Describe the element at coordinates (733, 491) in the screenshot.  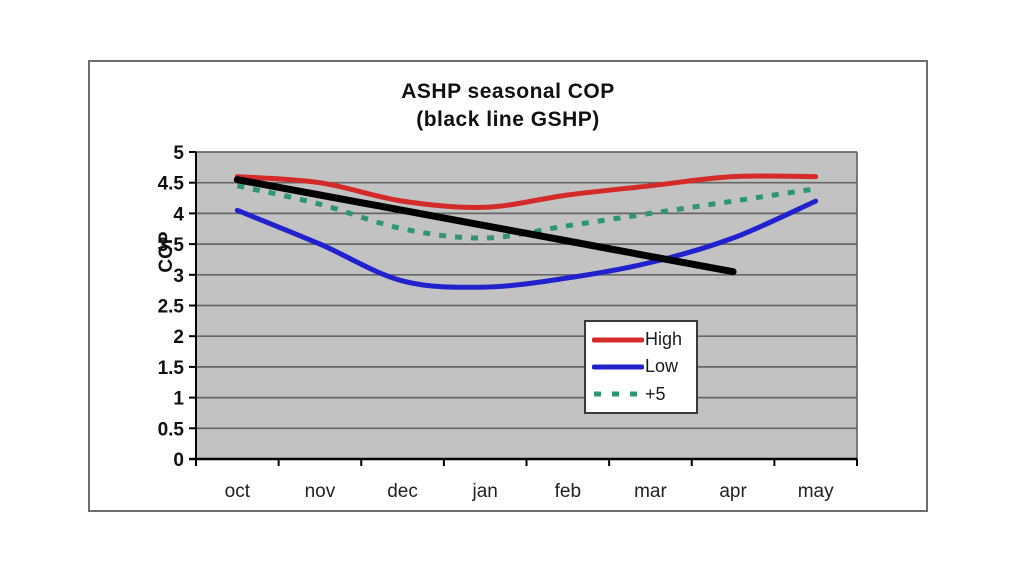
I see `x-tick-label: apr` at that location.